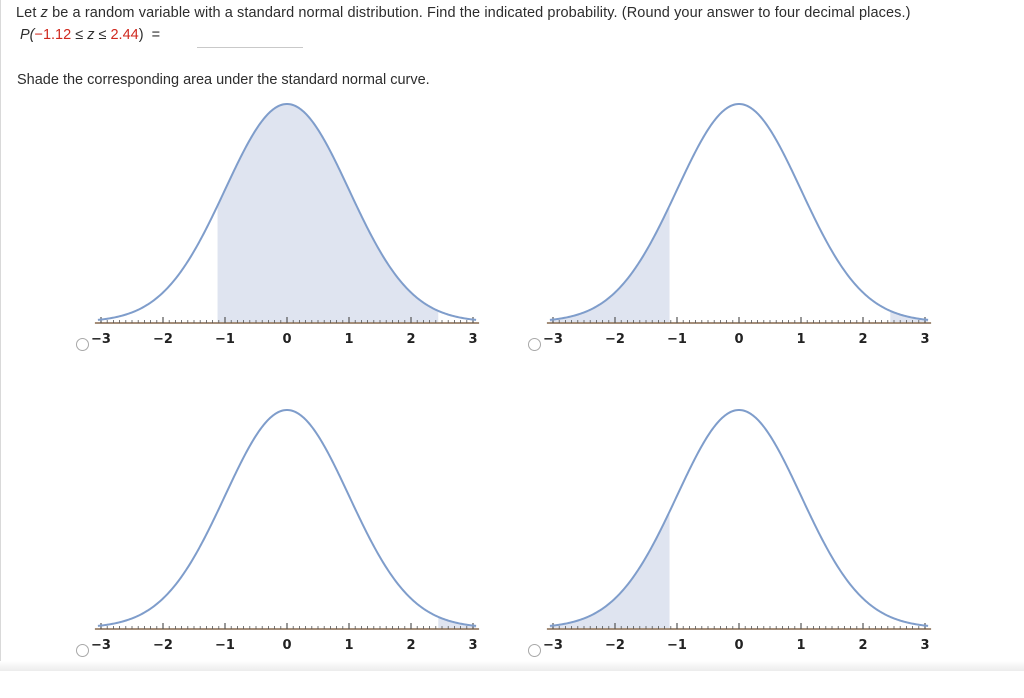  Describe the element at coordinates (124, 35) in the screenshot. I see `prob-upper-bound: 2.44` at that location.